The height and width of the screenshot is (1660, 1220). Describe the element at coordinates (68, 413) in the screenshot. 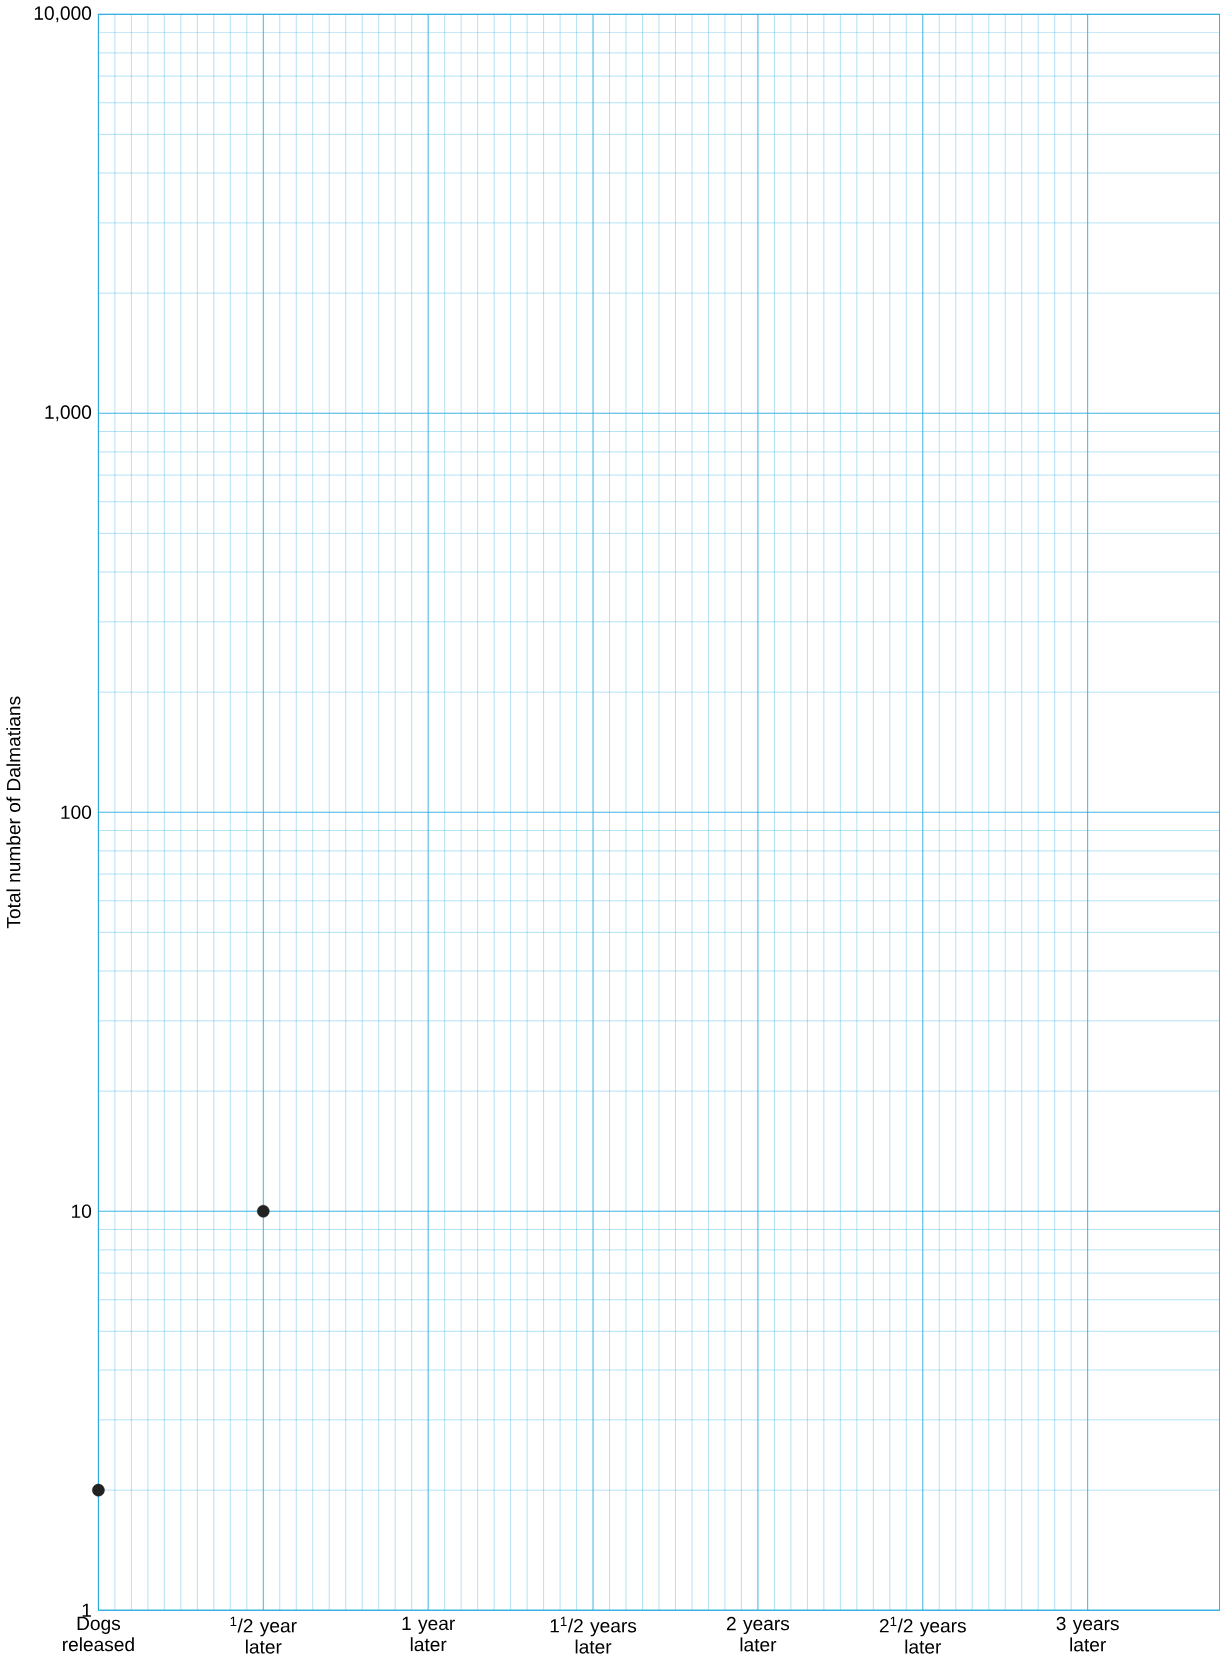

I see `y-tick-label: 1,000` at that location.